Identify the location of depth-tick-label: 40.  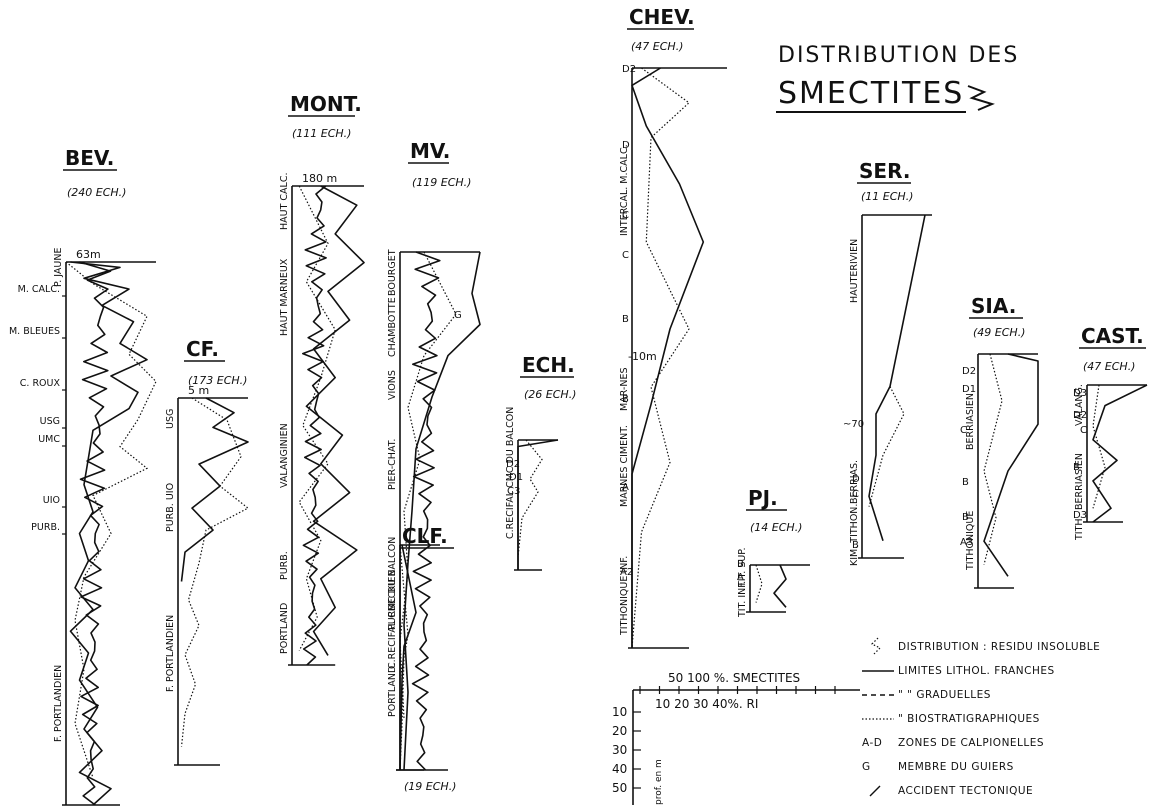
(619, 769).